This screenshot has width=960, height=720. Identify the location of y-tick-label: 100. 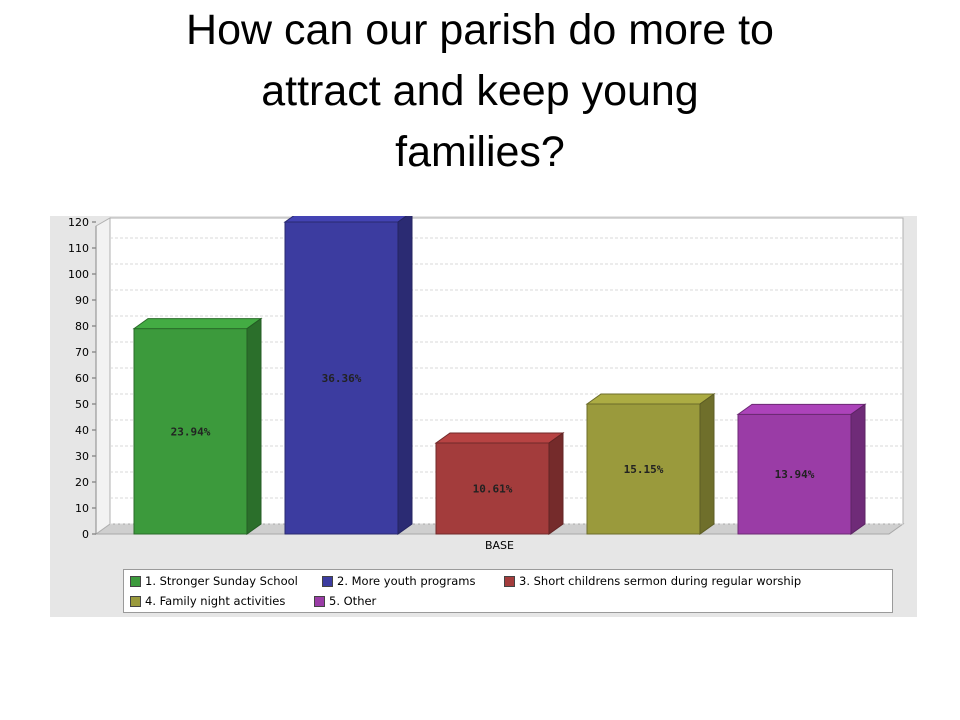
(78, 274).